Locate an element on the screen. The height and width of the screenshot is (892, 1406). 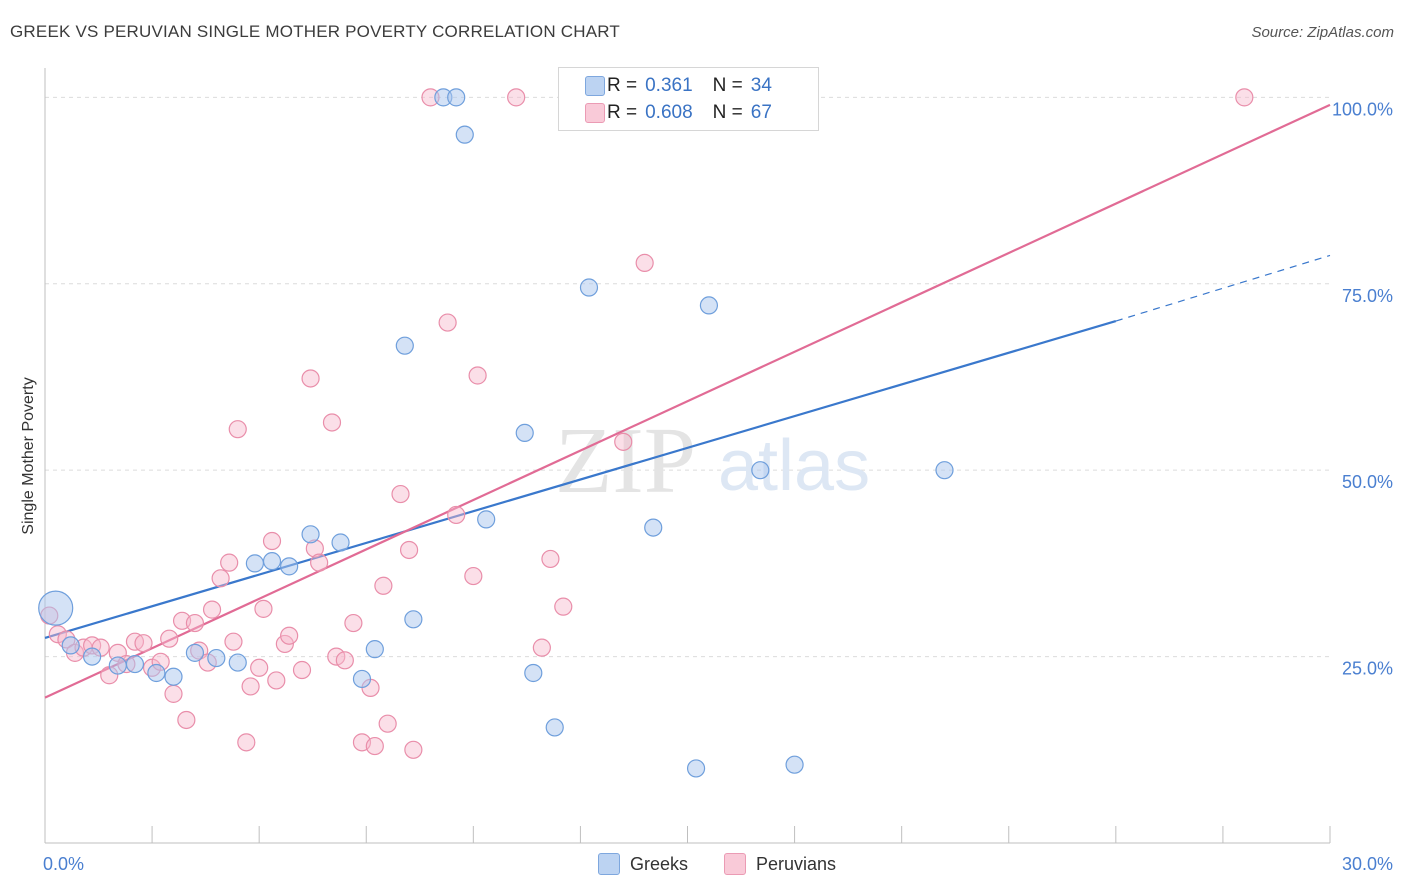
x-tick-label: 0.0% is located at coordinates (63, 864).